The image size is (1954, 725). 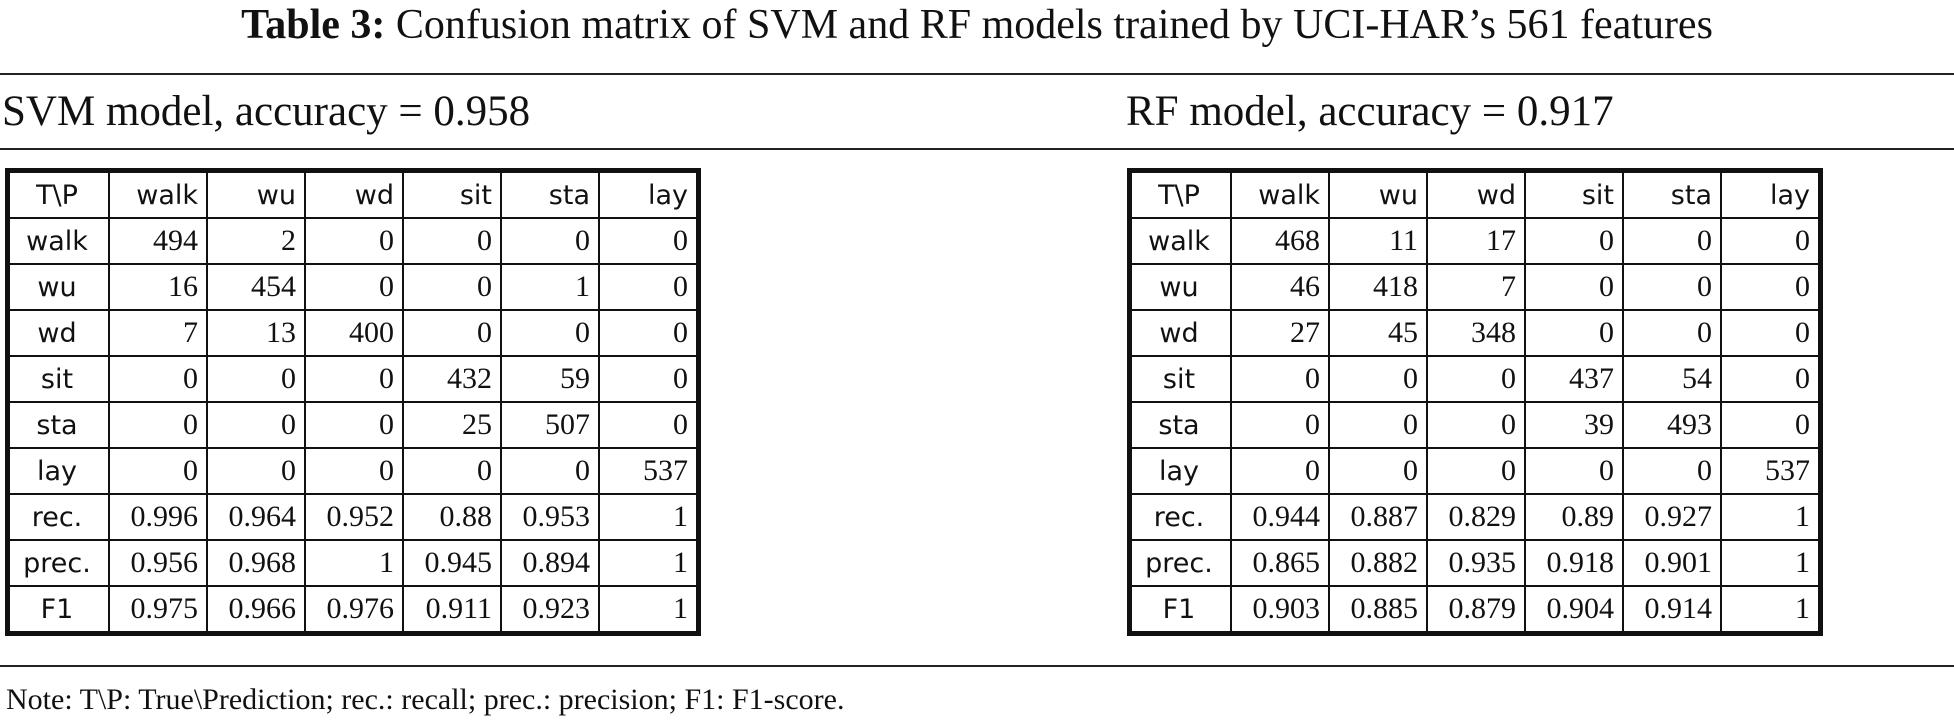 I want to click on column-header: walk, so click(x=158, y=194).